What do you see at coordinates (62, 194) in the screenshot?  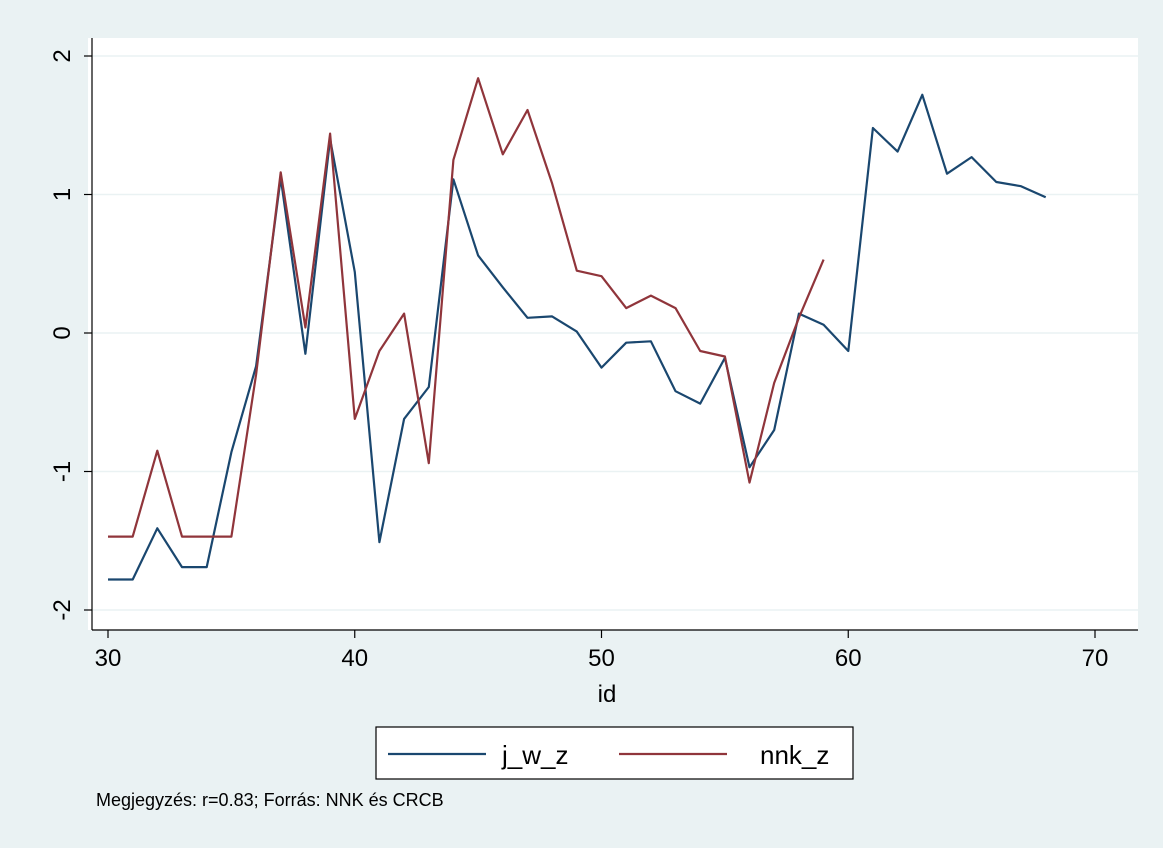 I see `y-tick-label: 1` at bounding box center [62, 194].